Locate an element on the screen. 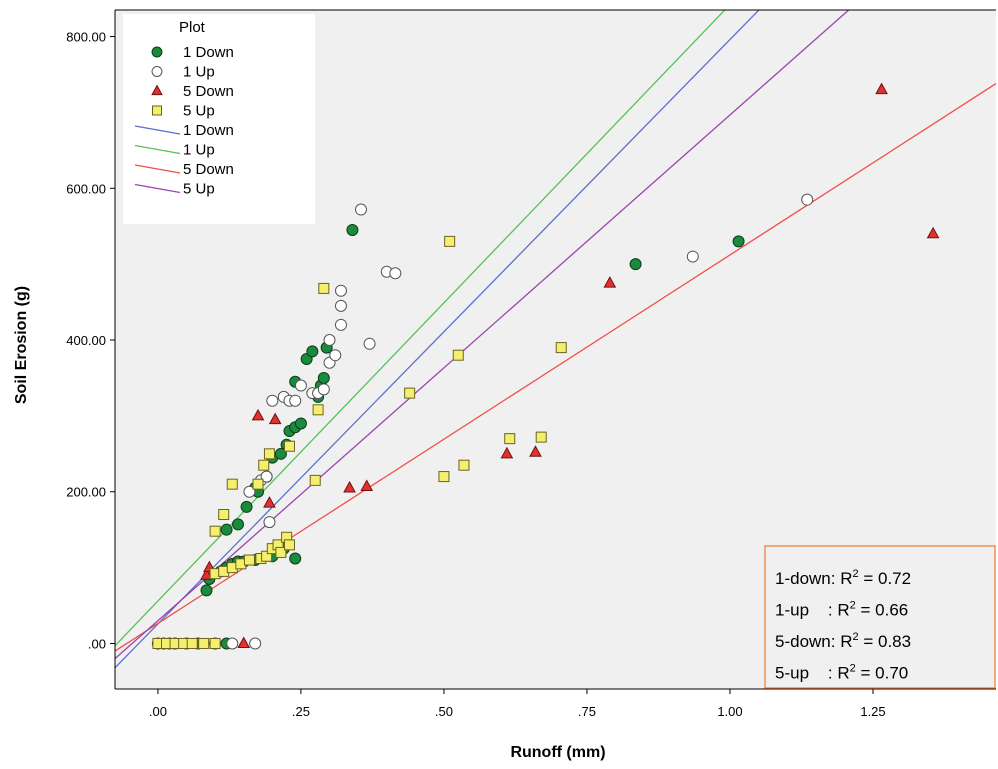  x-tick-label: .75 is located at coordinates (587, 711).